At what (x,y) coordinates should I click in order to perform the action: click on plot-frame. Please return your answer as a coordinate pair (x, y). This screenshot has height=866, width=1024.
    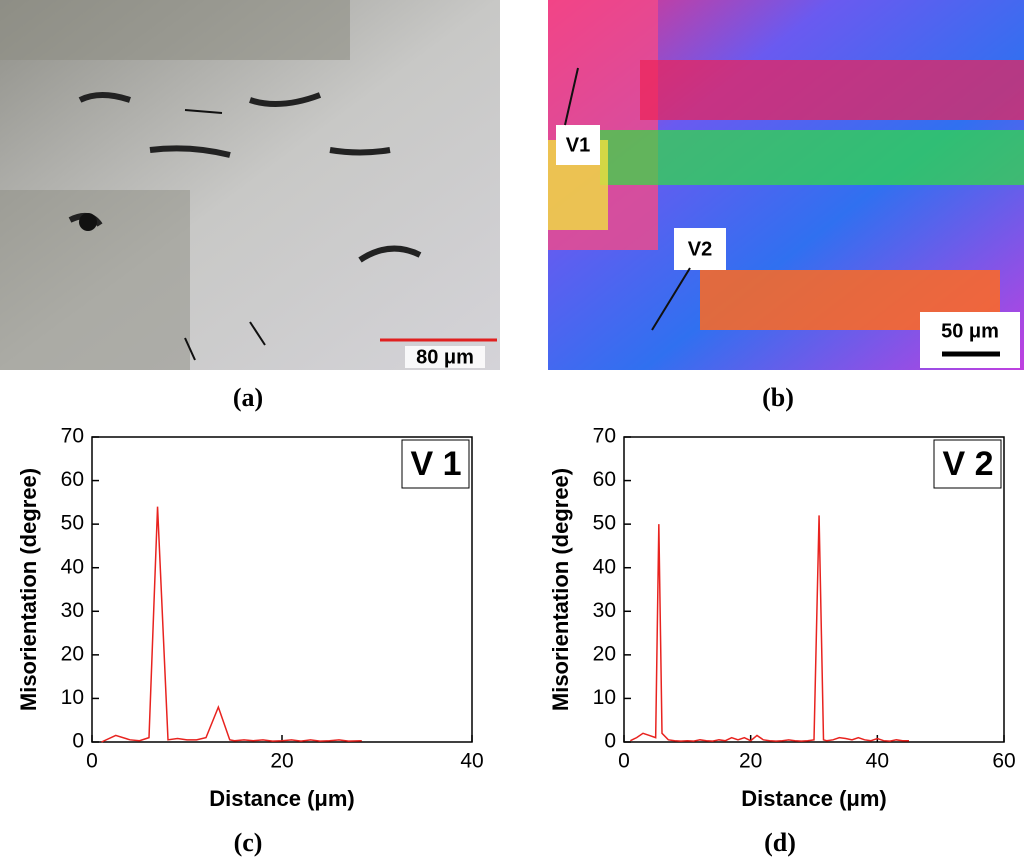
    Looking at the image, I should click on (814, 589).